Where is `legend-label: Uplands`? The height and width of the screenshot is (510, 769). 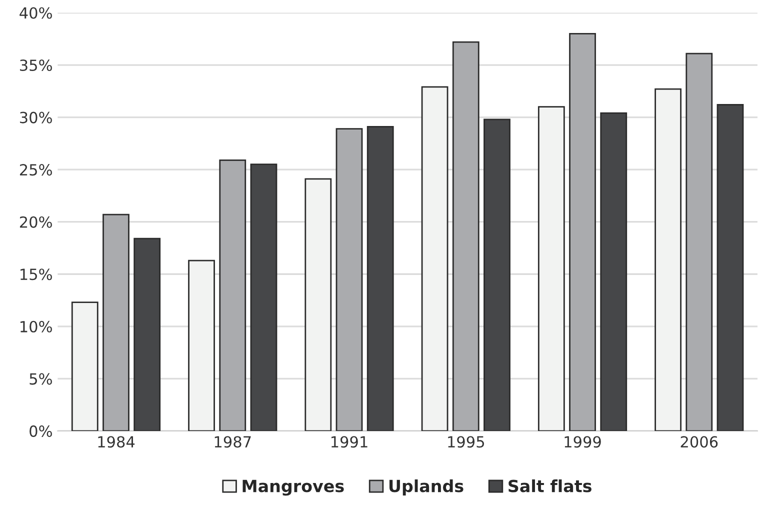 legend-label: Uplands is located at coordinates (426, 487).